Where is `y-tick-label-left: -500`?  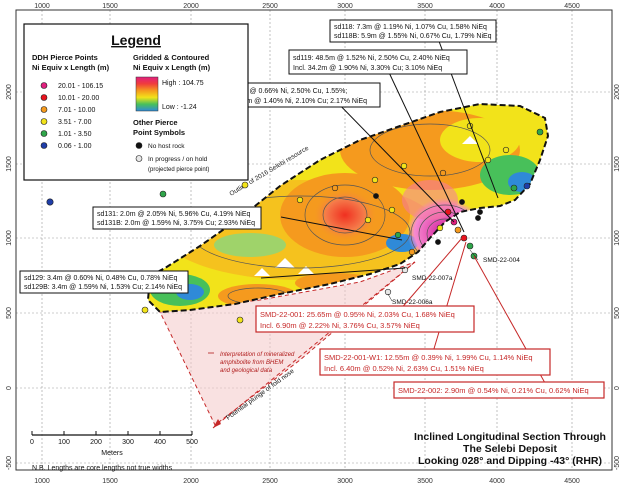 y-tick-label-left: -500 is located at coordinates (9, 463).